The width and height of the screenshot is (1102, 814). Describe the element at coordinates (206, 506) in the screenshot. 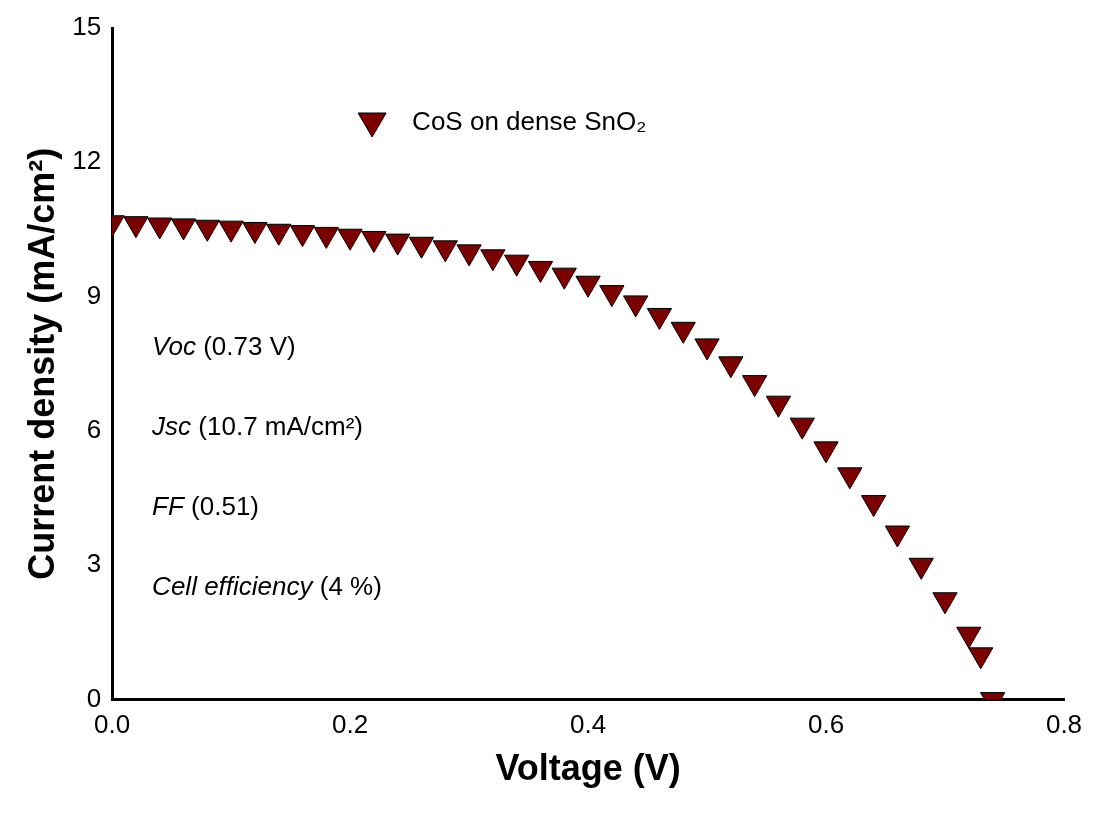

I see `annotation: FF (0.51)` at that location.